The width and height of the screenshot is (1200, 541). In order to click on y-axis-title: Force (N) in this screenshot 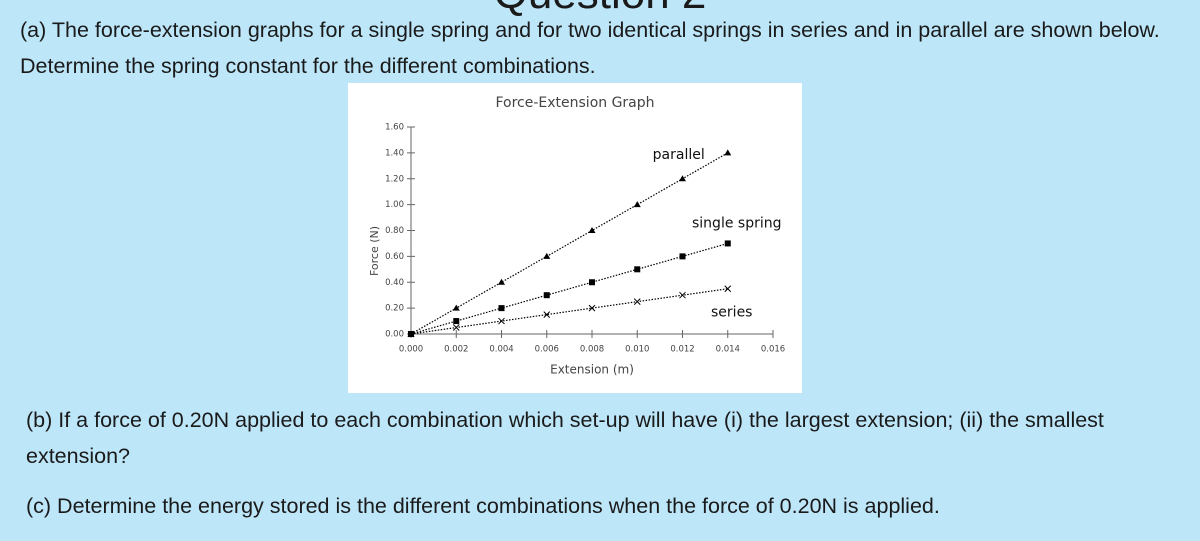, I will do `click(374, 251)`.